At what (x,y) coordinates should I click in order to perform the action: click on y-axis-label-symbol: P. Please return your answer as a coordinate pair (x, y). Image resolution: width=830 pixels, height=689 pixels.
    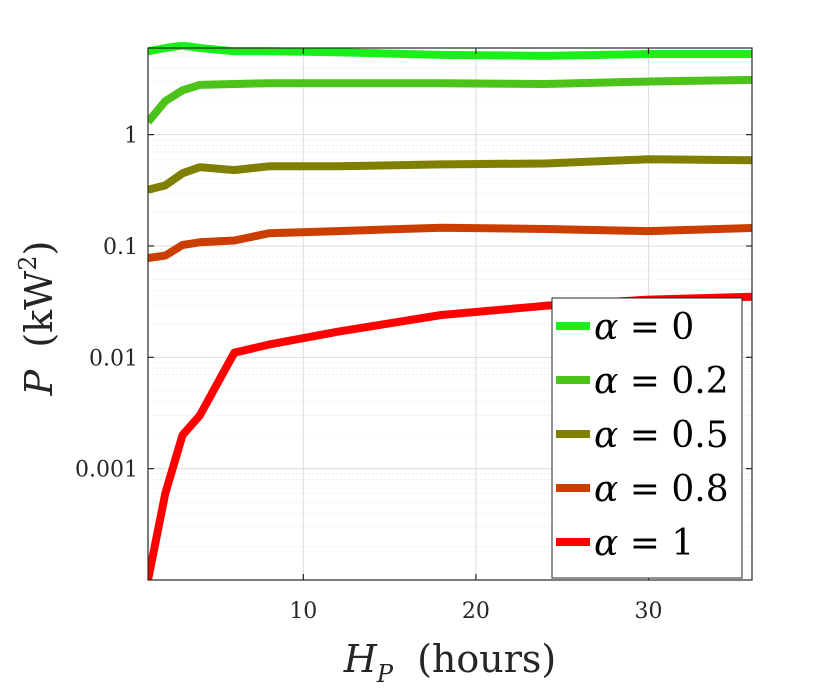
    Looking at the image, I should click on (39, 382).